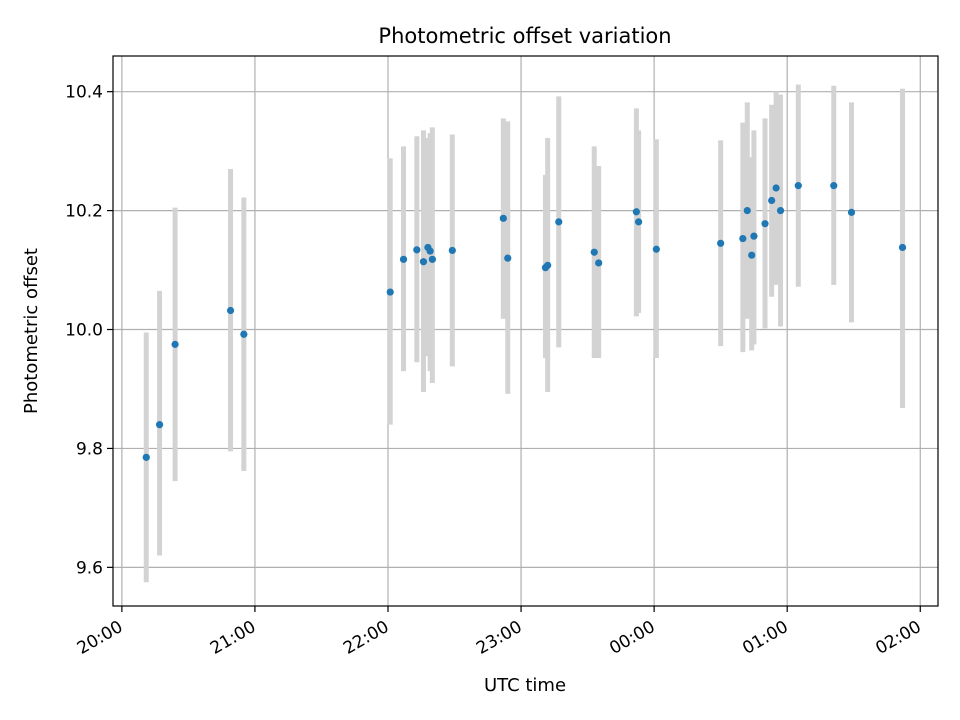 This screenshot has width=960, height=720. What do you see at coordinates (524, 36) in the screenshot?
I see `chart-title: Photometric offset variation` at bounding box center [524, 36].